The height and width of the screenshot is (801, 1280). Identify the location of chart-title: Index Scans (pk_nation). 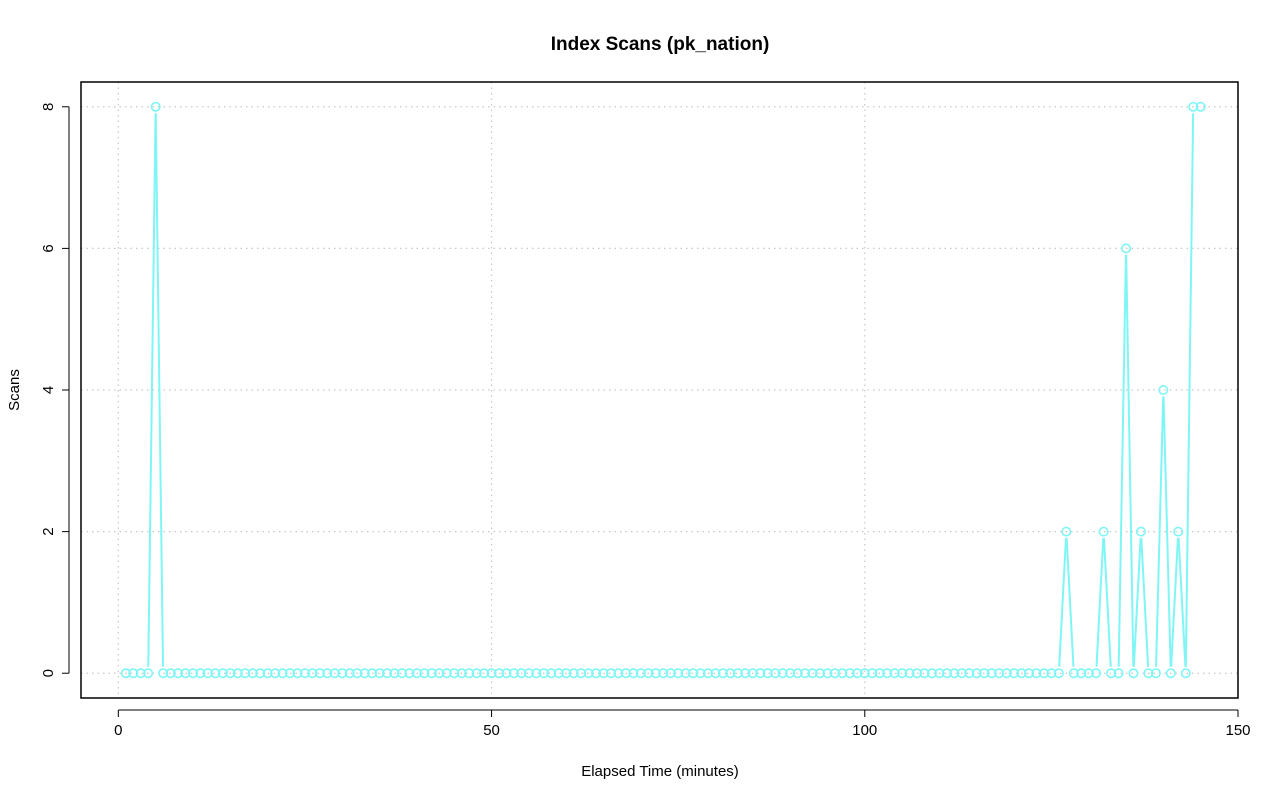
(660, 44).